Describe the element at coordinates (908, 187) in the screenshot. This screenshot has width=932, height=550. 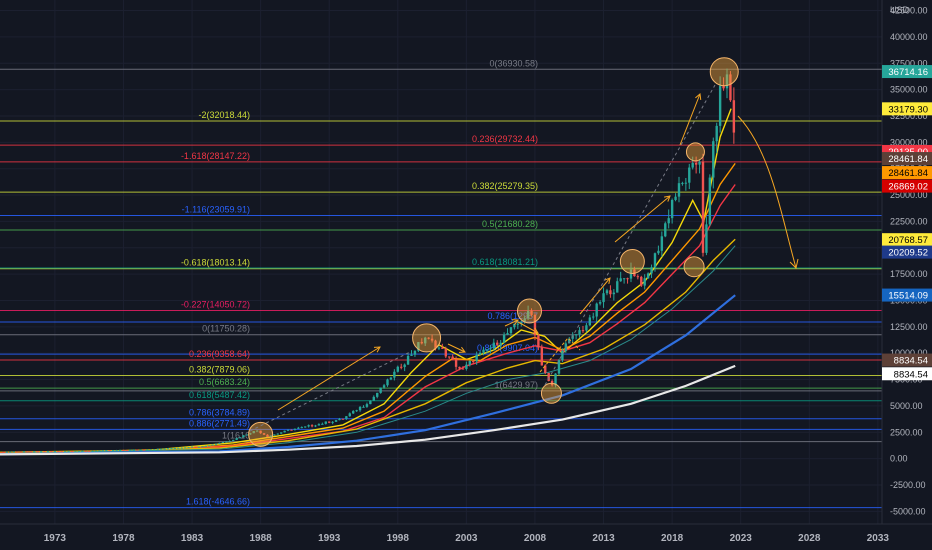
I see `price-tag-label: 26869.02` at that location.